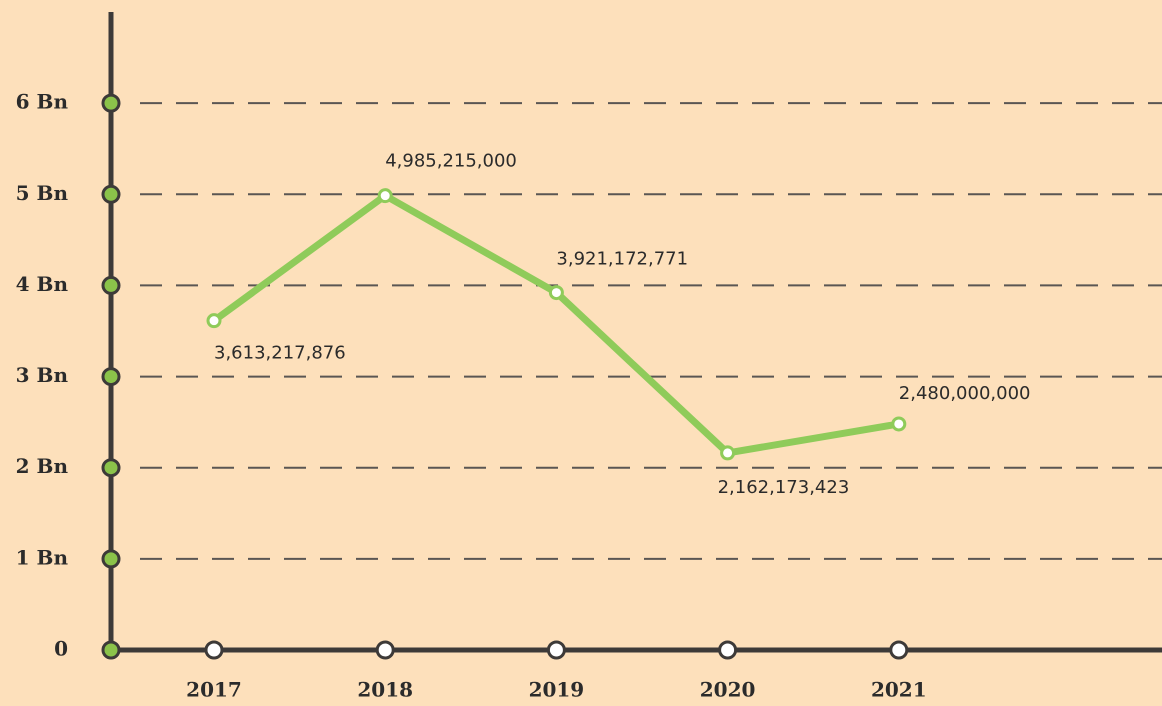  What do you see at coordinates (784, 487) in the screenshot?
I see `data-label: 2,162,173,423` at bounding box center [784, 487].